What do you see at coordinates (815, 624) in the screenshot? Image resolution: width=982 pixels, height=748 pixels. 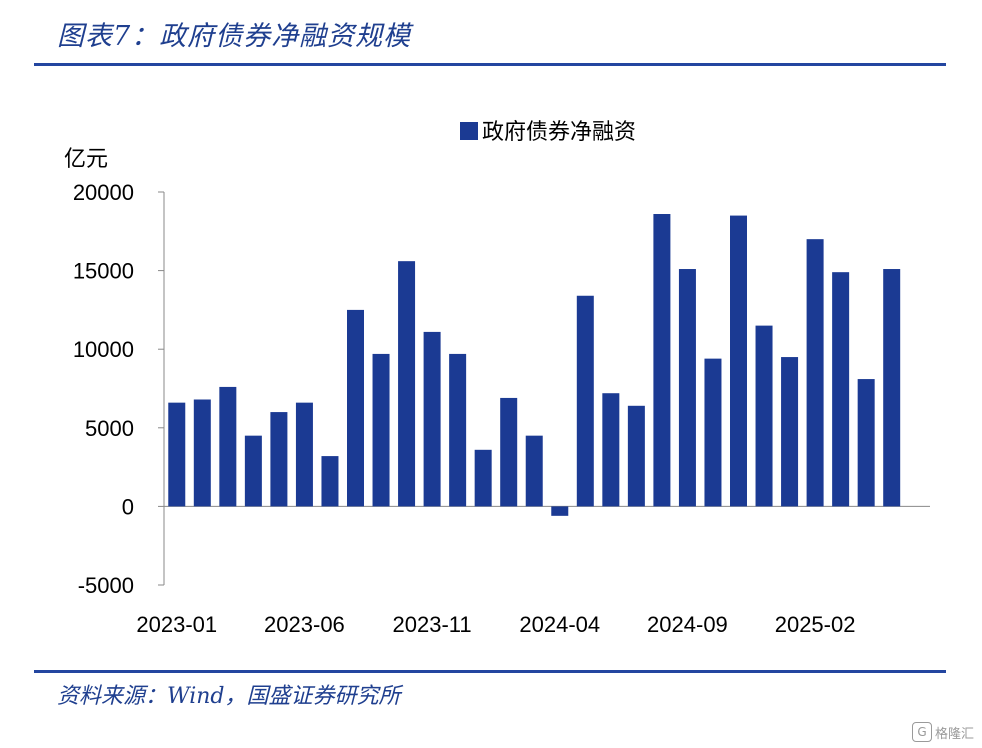 I see `x-tick-label: 2025-02` at bounding box center [815, 624].